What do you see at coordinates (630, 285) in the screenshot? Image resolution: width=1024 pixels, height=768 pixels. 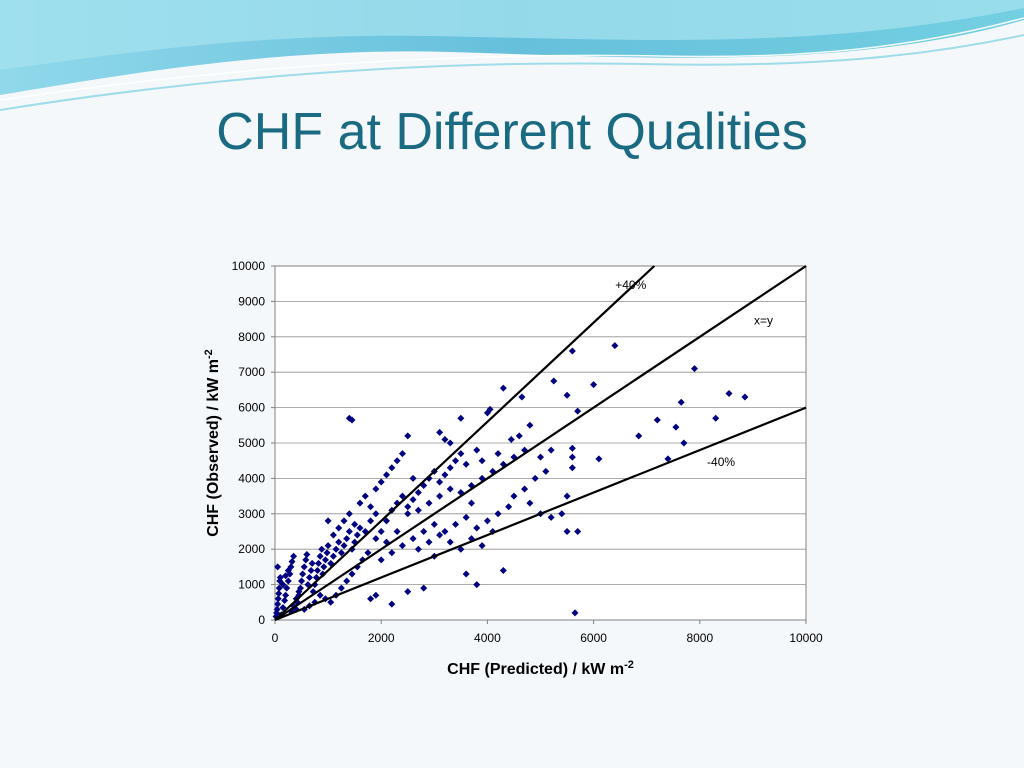 I see `reference-line-label: +40%` at bounding box center [630, 285].